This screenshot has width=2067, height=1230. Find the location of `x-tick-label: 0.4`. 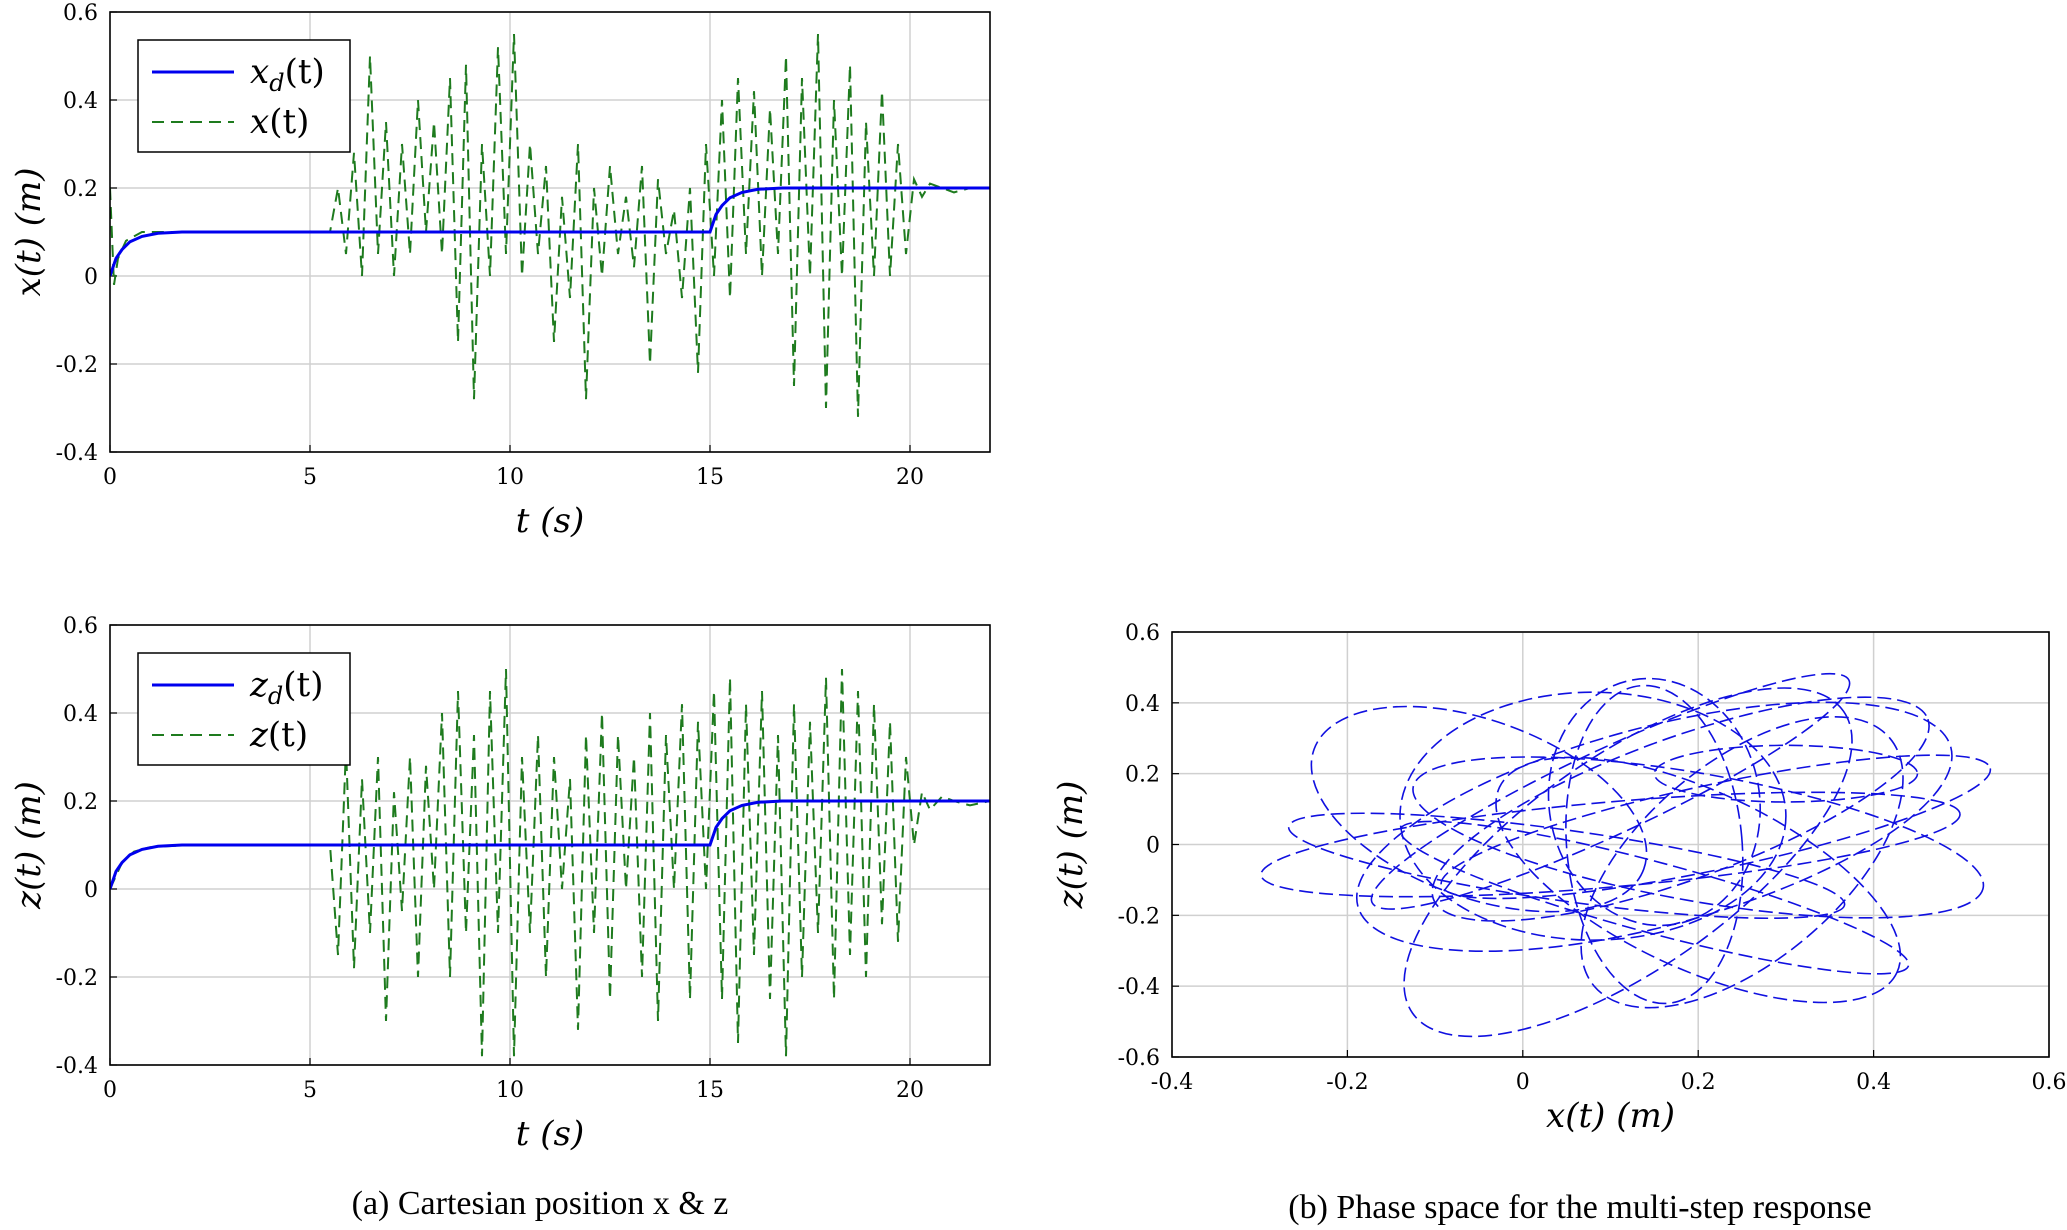

x-tick-label: 0.4 is located at coordinates (1873, 1082).